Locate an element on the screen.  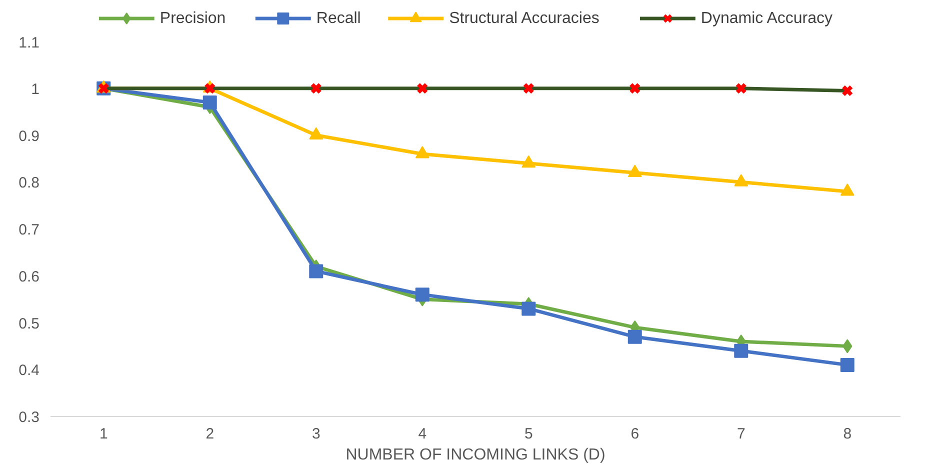
y-tick-label: 1.1 is located at coordinates (29, 43).